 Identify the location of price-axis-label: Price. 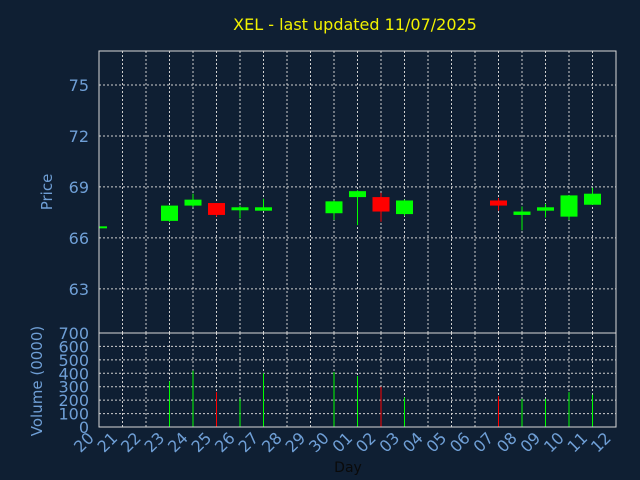
(47, 192).